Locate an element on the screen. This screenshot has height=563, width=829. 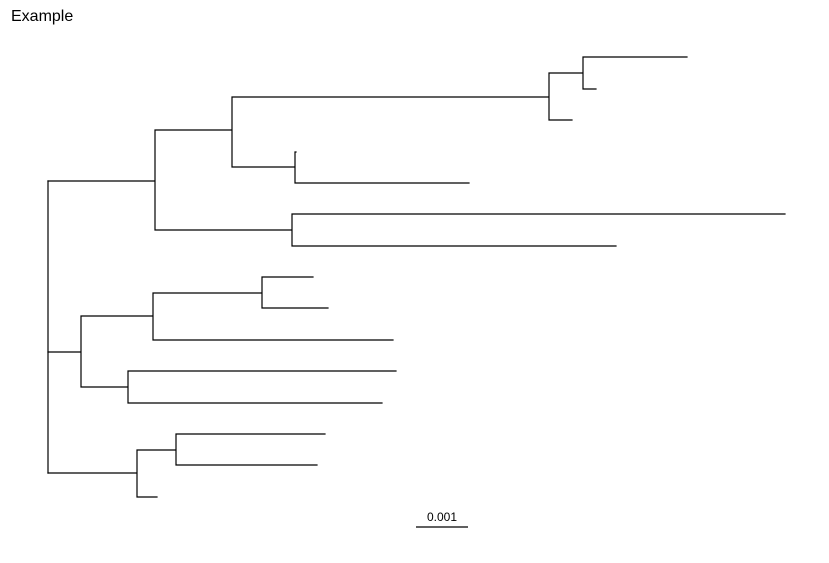
clade-lower is located at coordinates (186, 465).